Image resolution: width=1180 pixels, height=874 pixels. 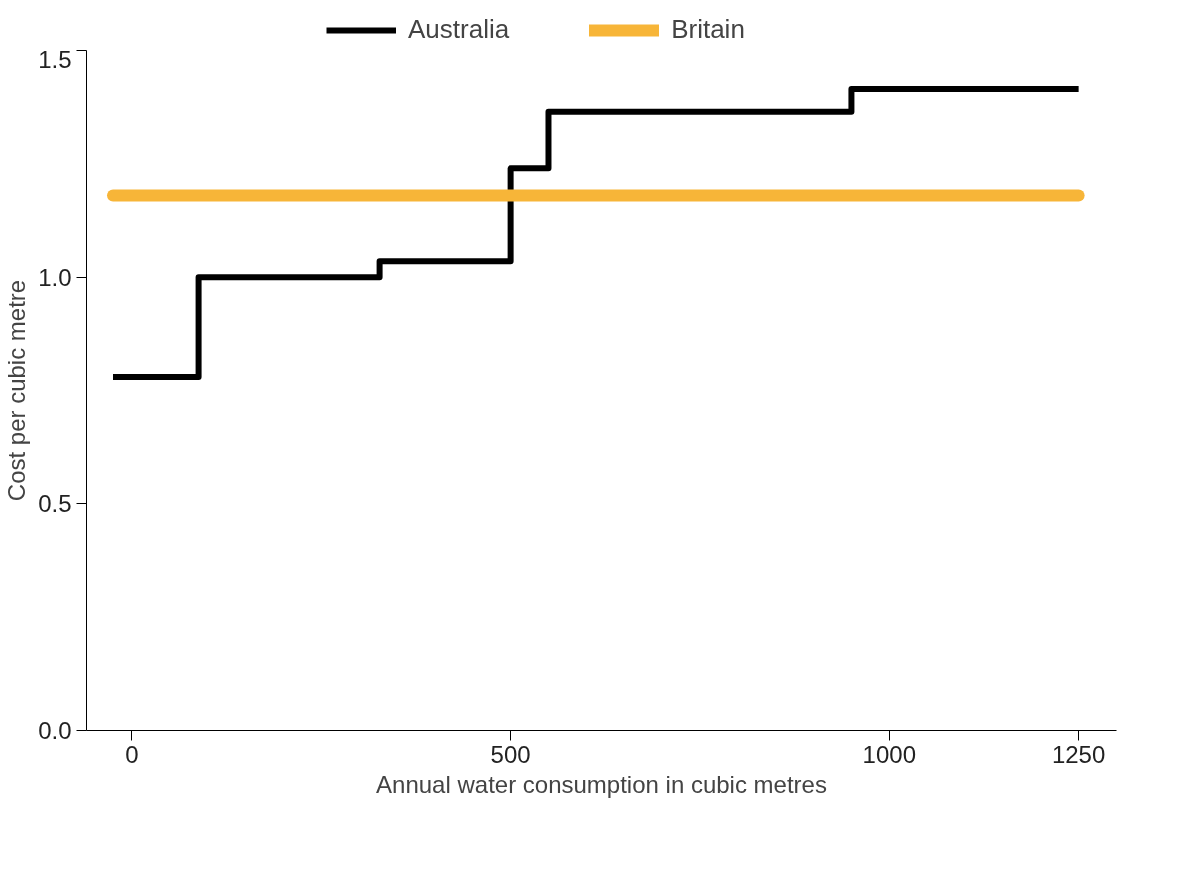 What do you see at coordinates (1078, 754) in the screenshot?
I see `x-tick-label: 1250` at bounding box center [1078, 754].